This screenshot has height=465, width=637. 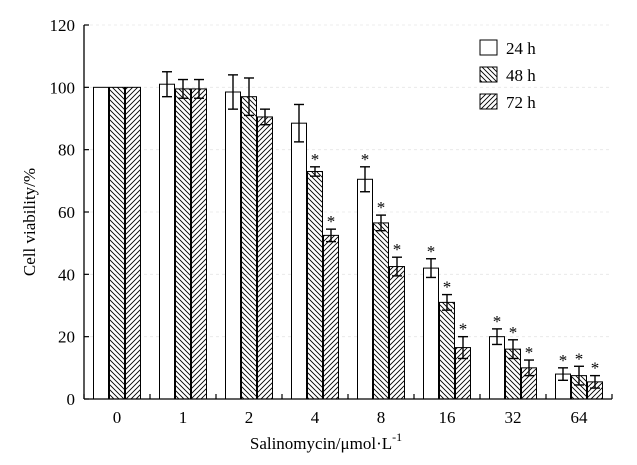 What do you see at coordinates (521, 48) in the screenshot?
I see `legend-label-24h: 24 h` at bounding box center [521, 48].